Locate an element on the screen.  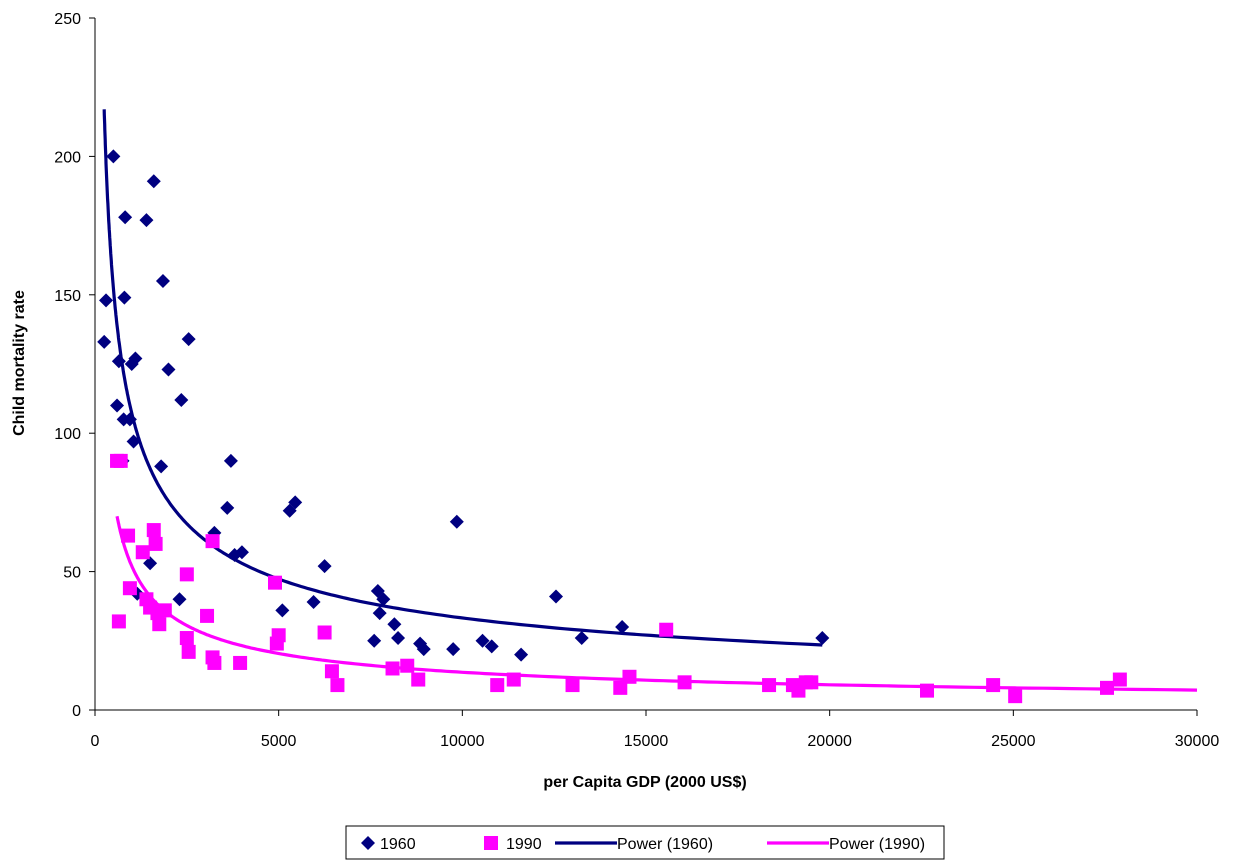
y-tick-label: 50 is located at coordinates (72, 573).